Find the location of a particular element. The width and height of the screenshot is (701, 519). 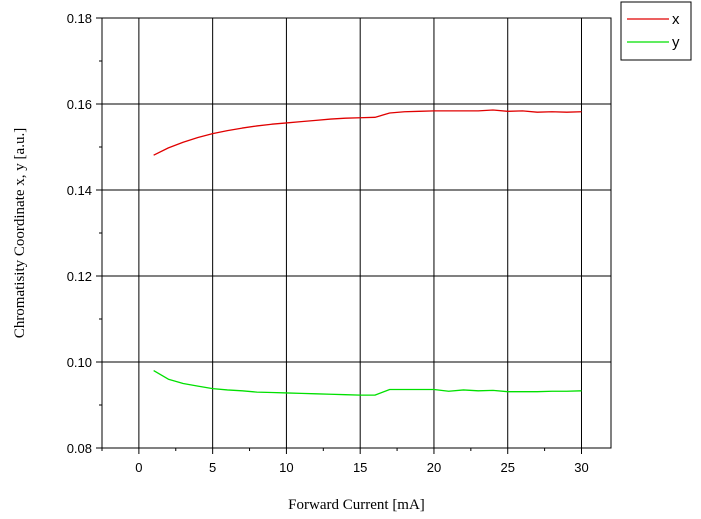

y-tick-label-1: 0.10 is located at coordinates (79, 362).